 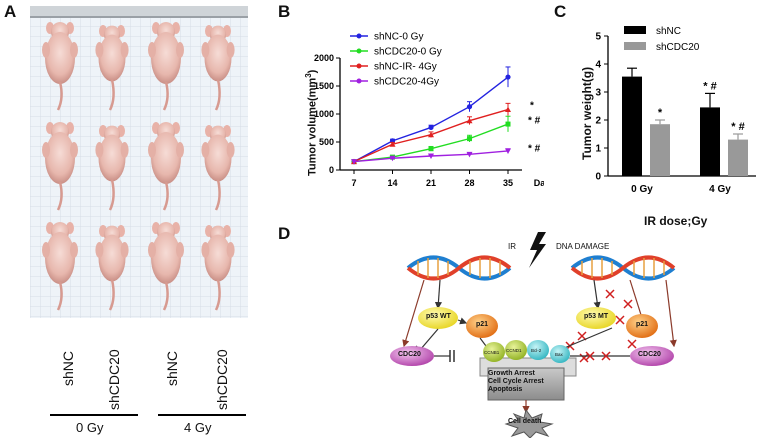 I want to click on ccnd1-label: CCND1, so click(x=514, y=350).